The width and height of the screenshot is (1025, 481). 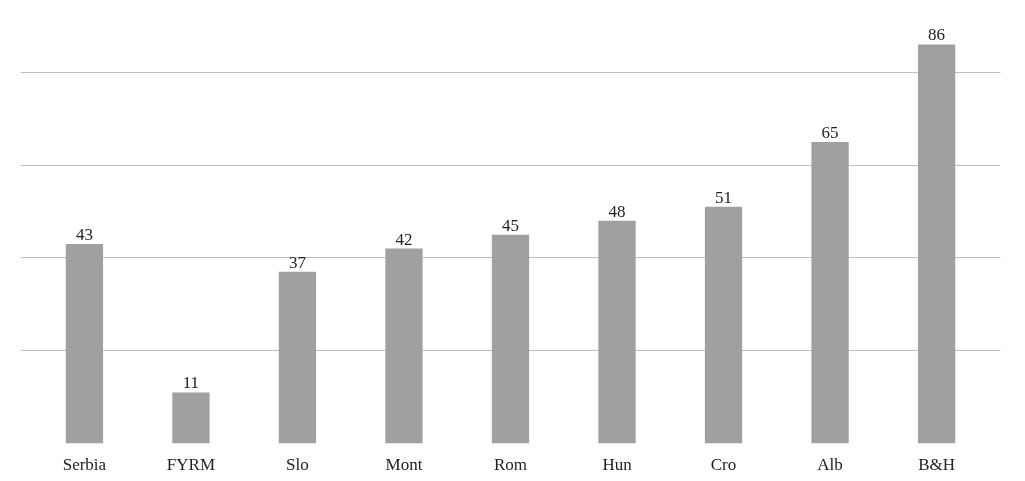 I want to click on x-tick-label: Slo, so click(x=297, y=464).